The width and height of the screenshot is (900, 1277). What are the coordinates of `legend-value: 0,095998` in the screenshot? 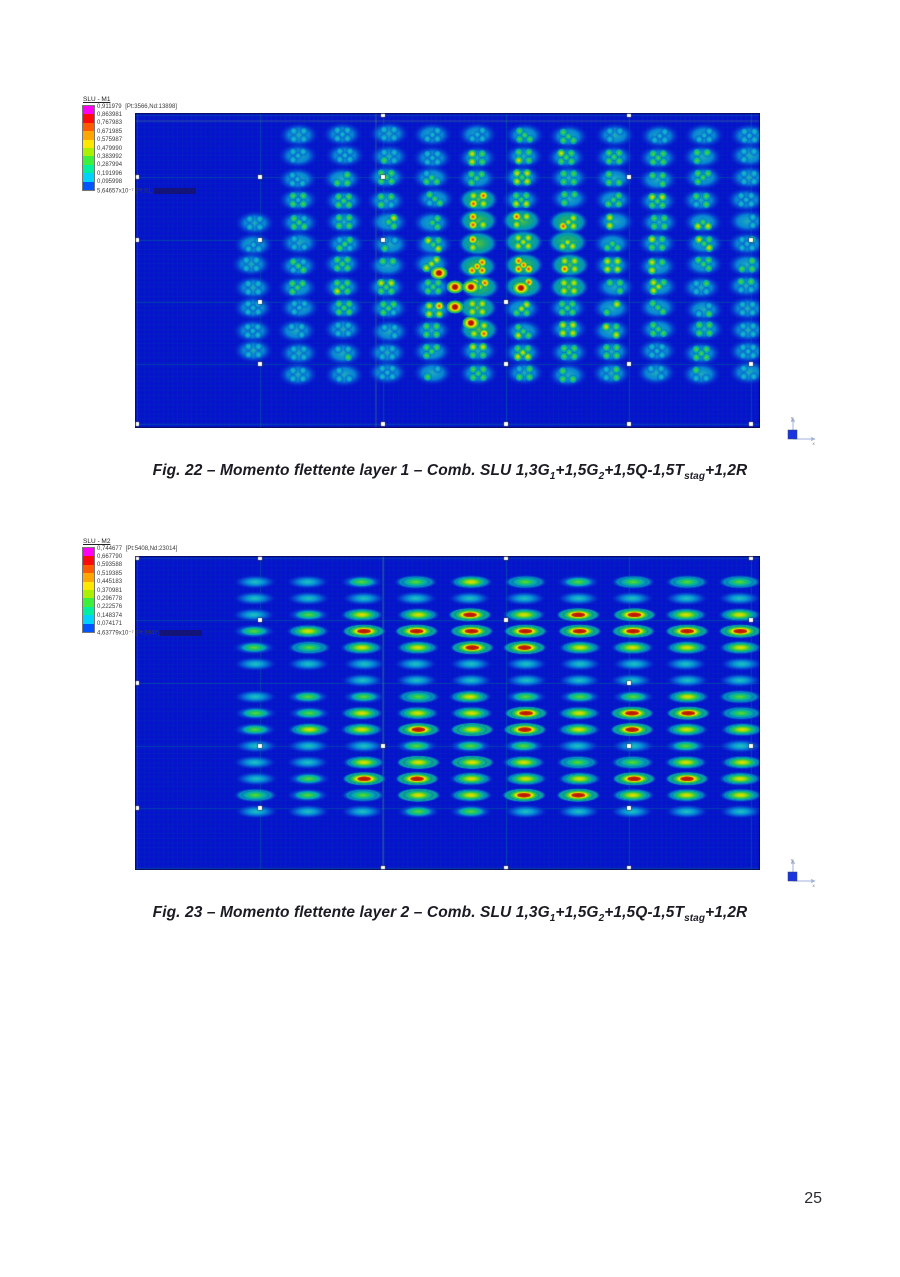 It's located at (110, 182).